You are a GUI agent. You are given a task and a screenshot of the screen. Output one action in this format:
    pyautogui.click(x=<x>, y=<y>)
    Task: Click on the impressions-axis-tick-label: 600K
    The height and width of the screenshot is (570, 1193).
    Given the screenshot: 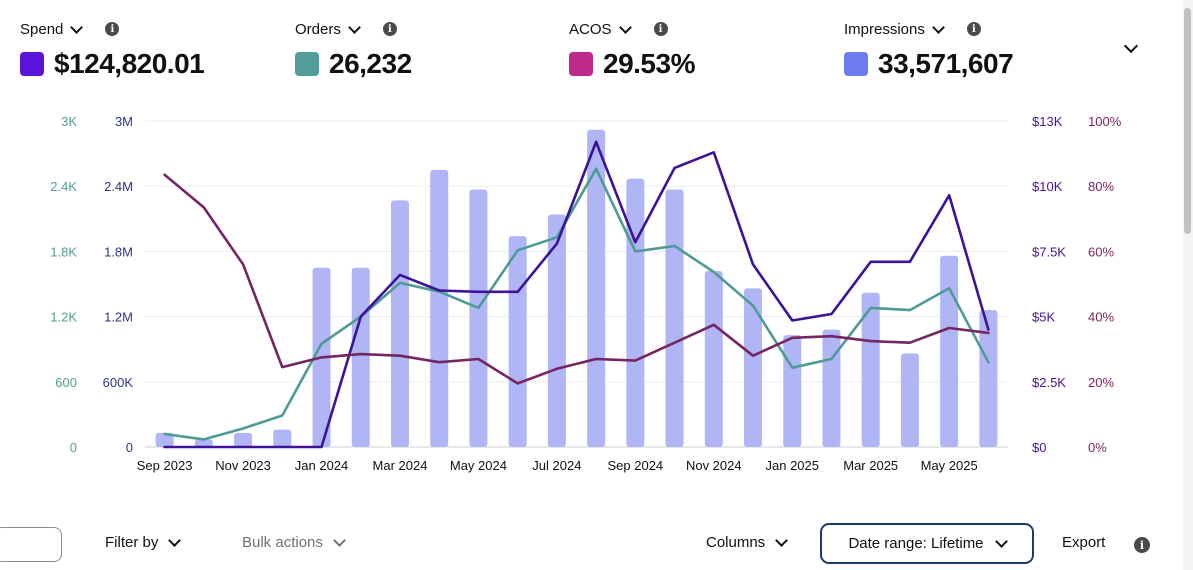 What is the action you would take?
    pyautogui.click(x=118, y=382)
    